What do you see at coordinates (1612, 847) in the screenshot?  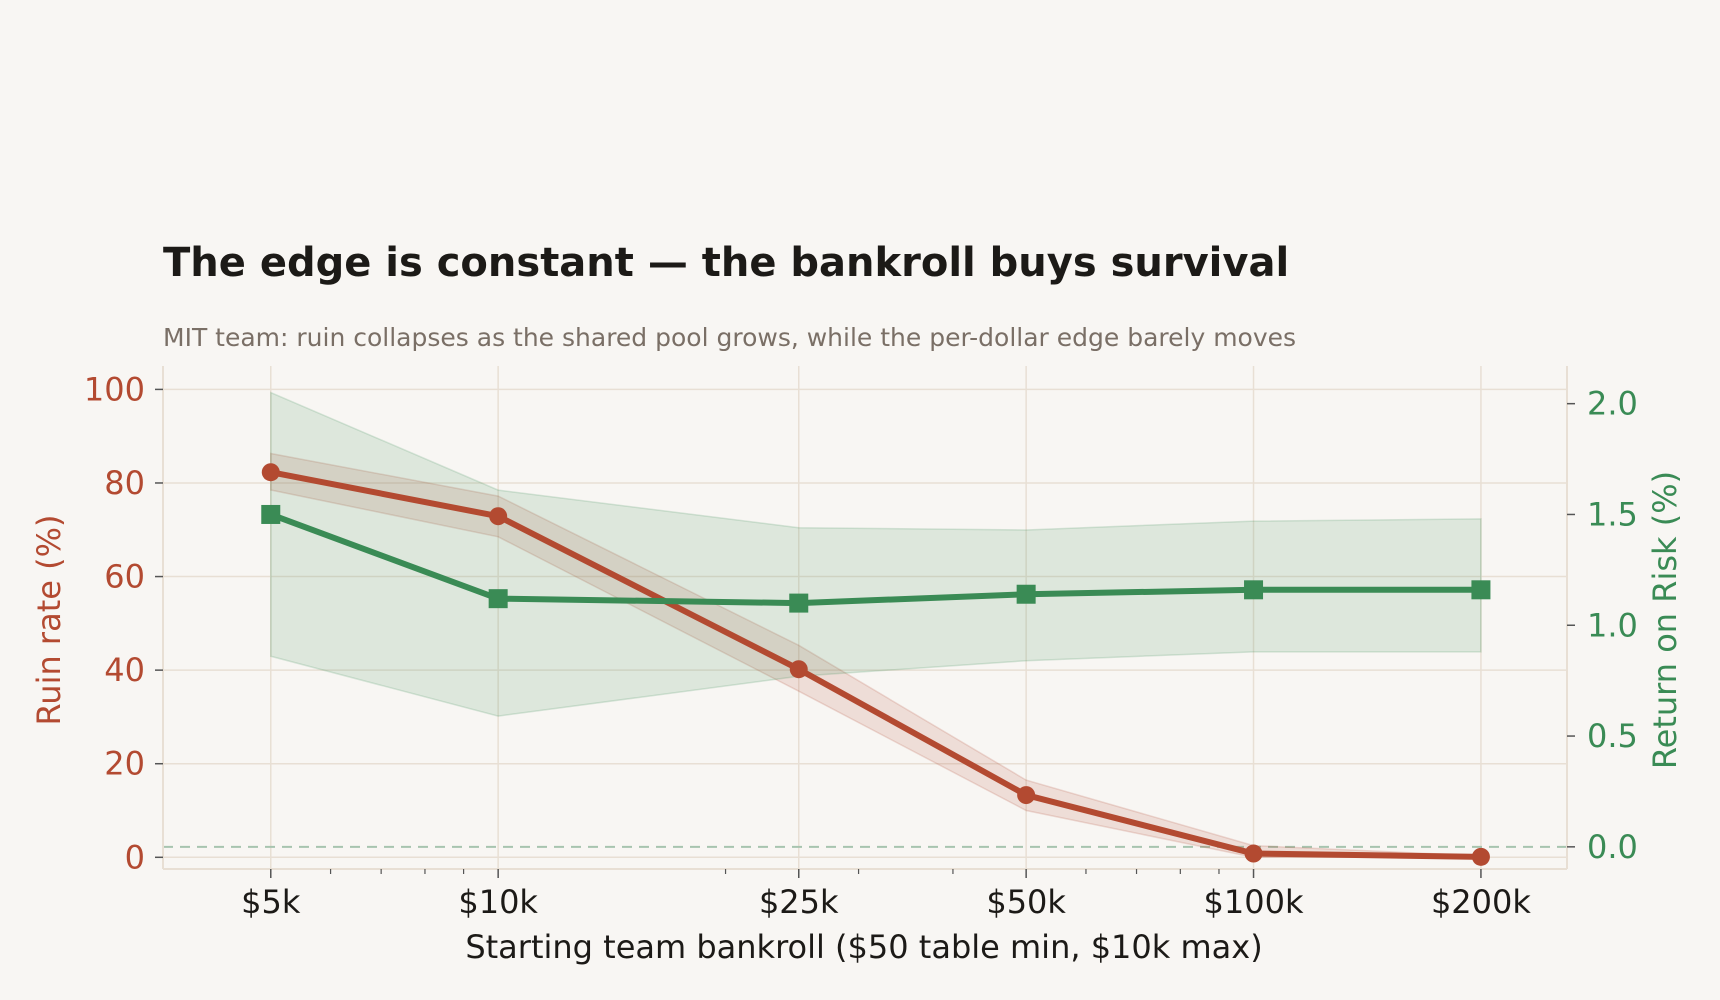 I see `right-tick-label: 0.0` at bounding box center [1612, 847].